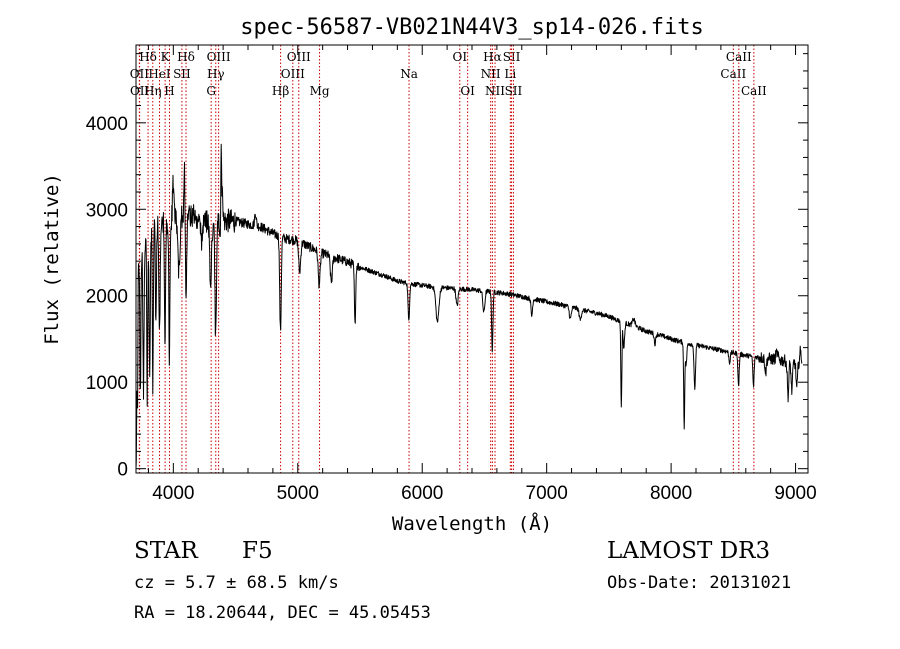  What do you see at coordinates (671, 493) in the screenshot?
I see `x-tick-label: 8000` at bounding box center [671, 493].